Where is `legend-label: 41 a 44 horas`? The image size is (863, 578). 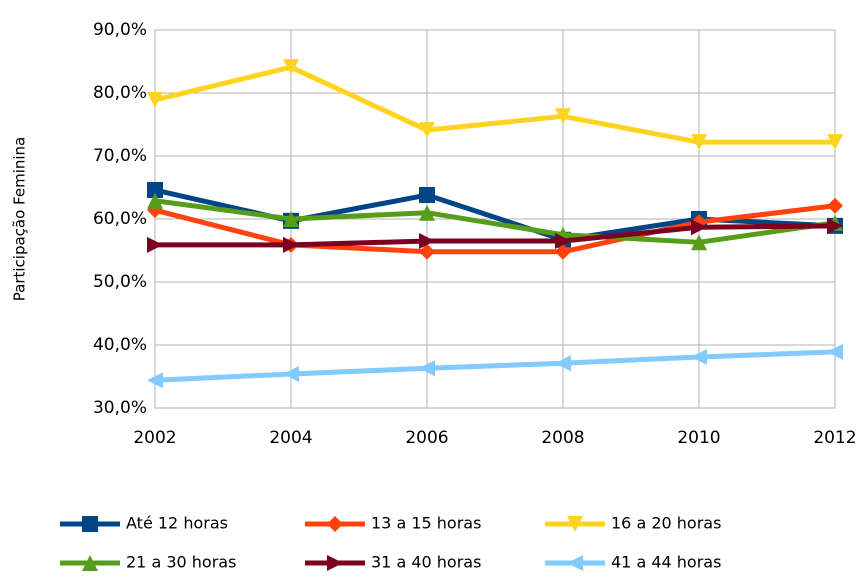
legend-label: 41 a 44 horas is located at coordinates (666, 562).